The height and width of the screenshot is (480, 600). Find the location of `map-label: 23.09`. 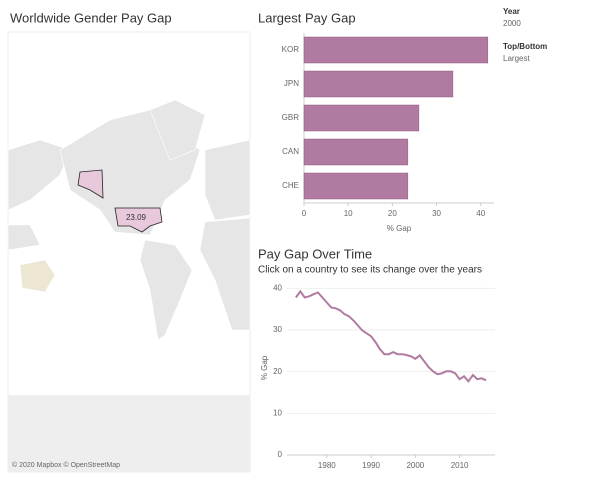

map-label: 23.09 is located at coordinates (136, 217).